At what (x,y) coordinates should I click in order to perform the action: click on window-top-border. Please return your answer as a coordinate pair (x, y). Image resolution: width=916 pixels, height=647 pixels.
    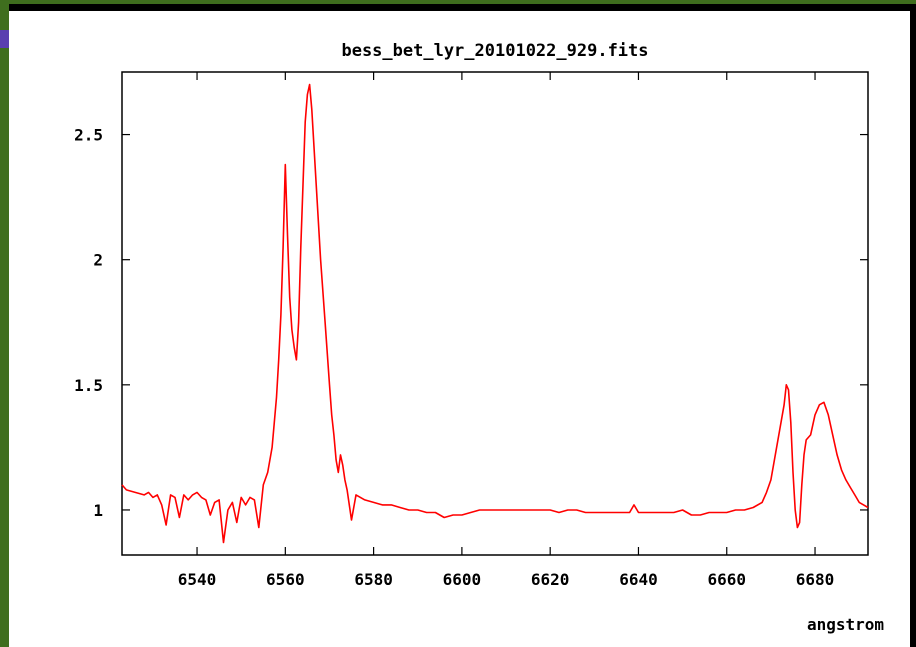
    Looking at the image, I should click on (458, 2).